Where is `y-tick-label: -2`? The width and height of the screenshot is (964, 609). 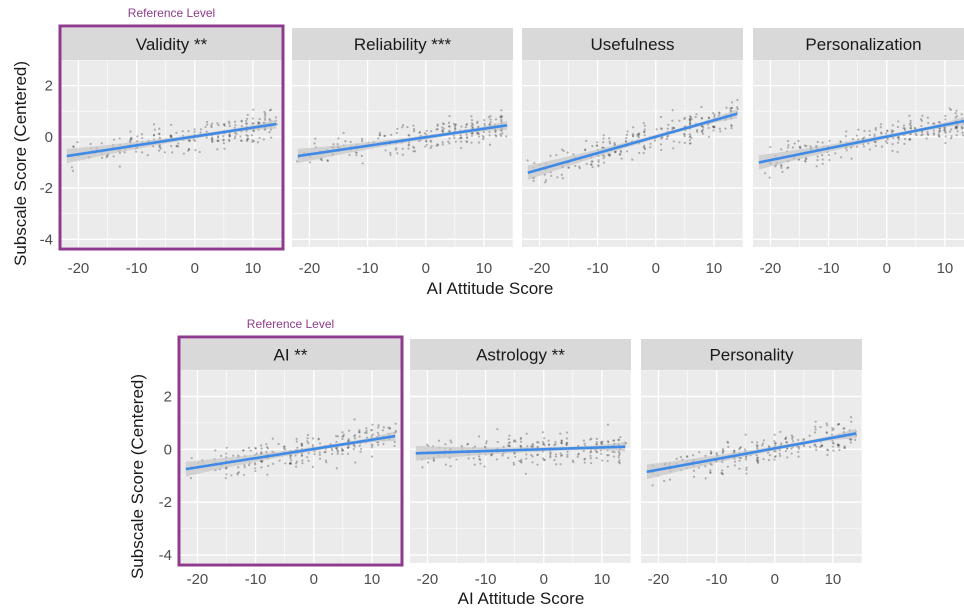 y-tick-label: -2 is located at coordinates (46, 188).